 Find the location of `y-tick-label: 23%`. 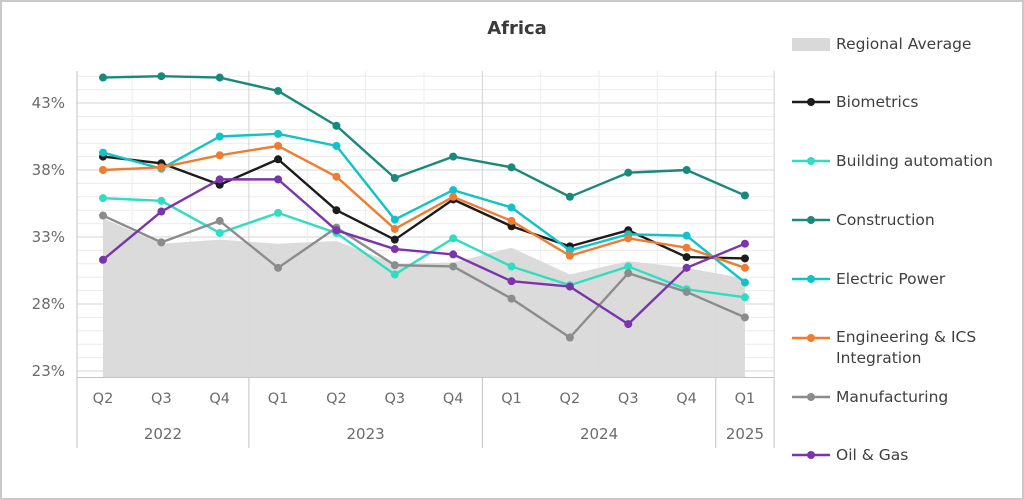

y-tick-label: 23% is located at coordinates (48, 371).